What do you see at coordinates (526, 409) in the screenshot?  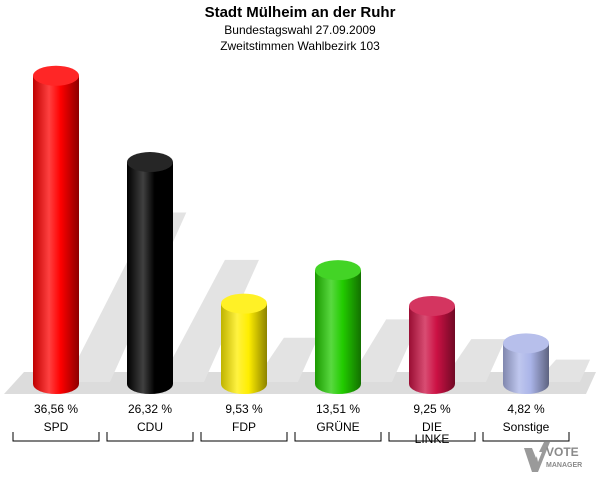 I see `data-label: 4,82 %` at bounding box center [526, 409].